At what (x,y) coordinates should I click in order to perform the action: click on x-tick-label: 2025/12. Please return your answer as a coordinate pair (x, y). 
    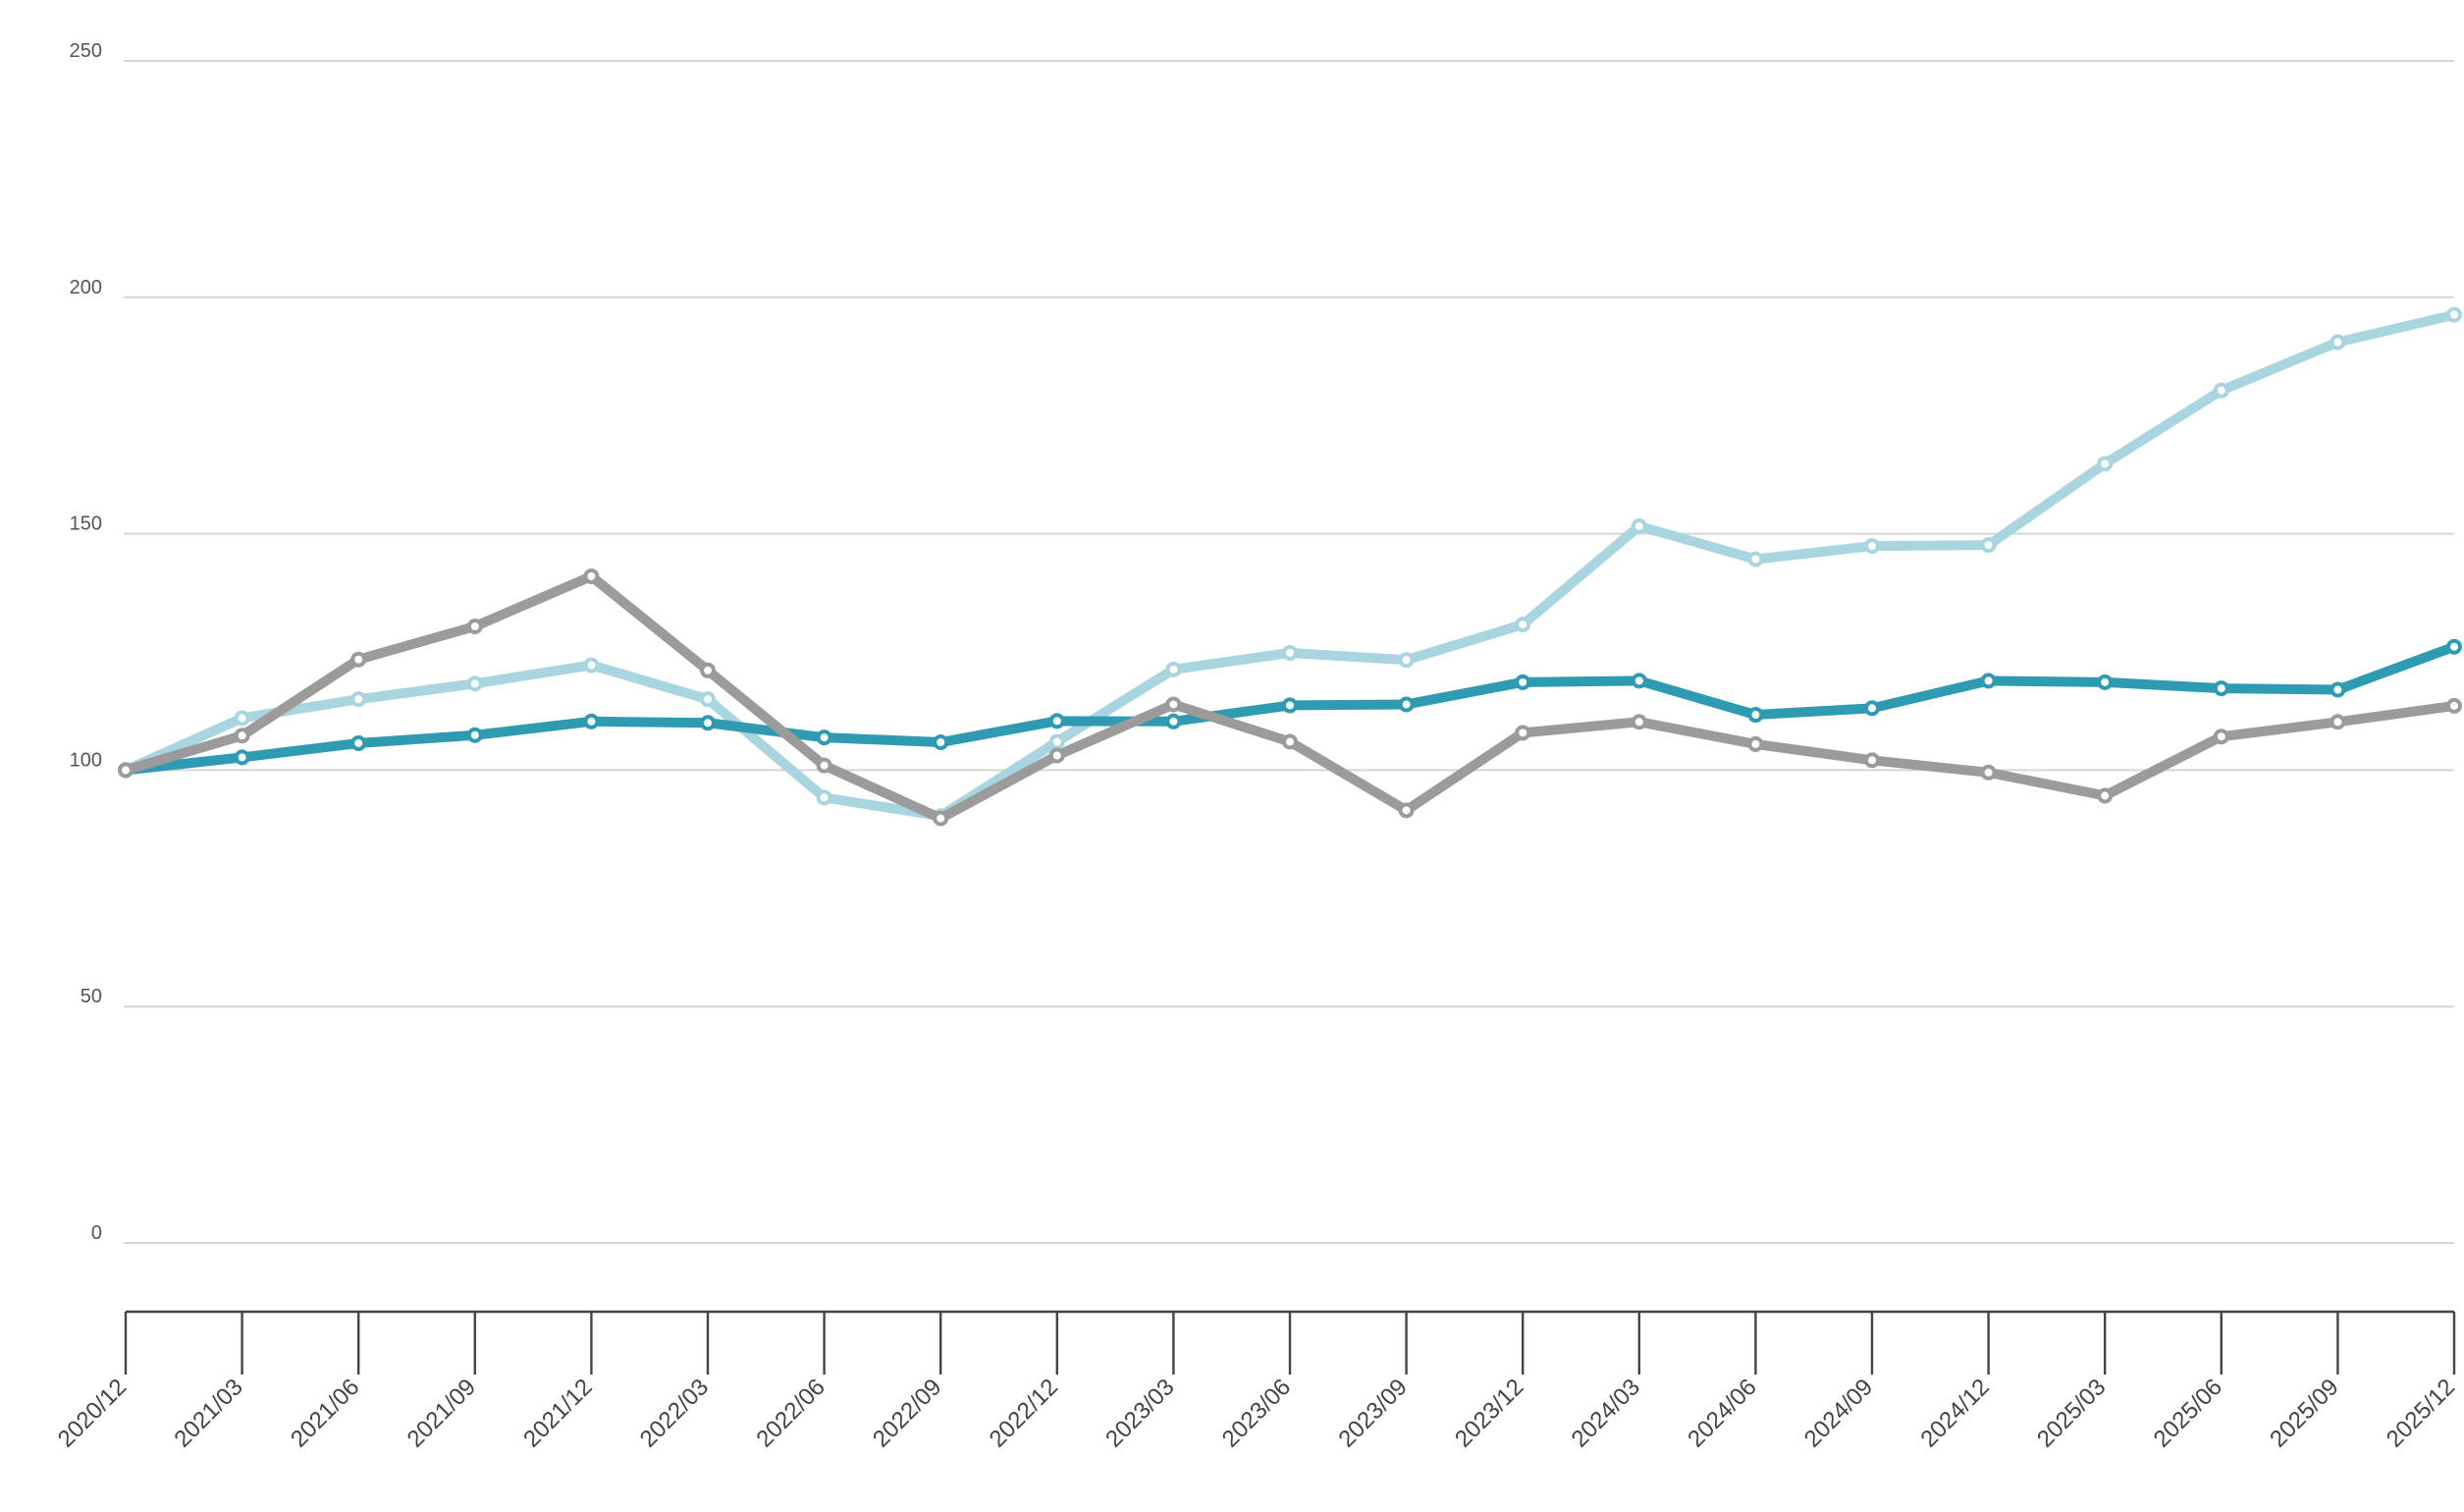
    Looking at the image, I should click on (2421, 1413).